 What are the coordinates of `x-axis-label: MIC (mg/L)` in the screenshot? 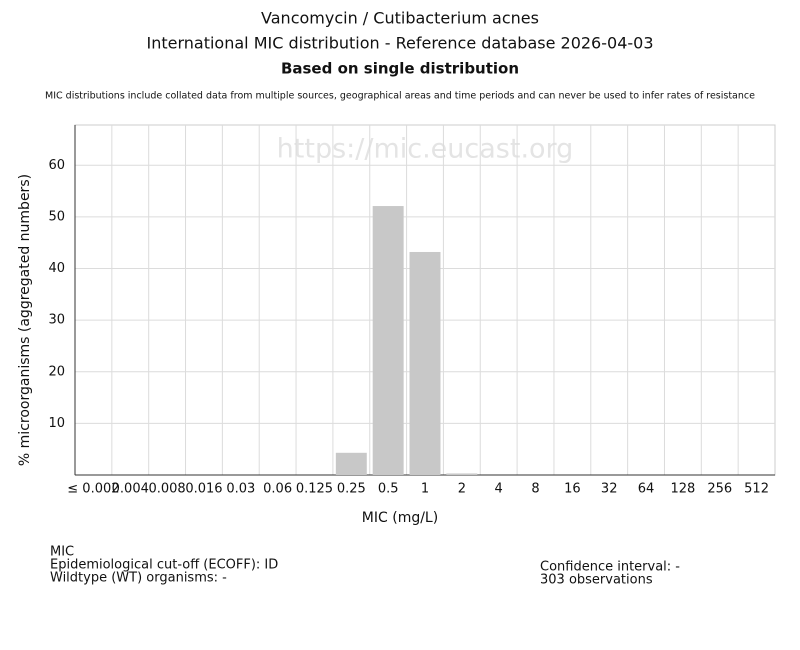 It's located at (400, 518).